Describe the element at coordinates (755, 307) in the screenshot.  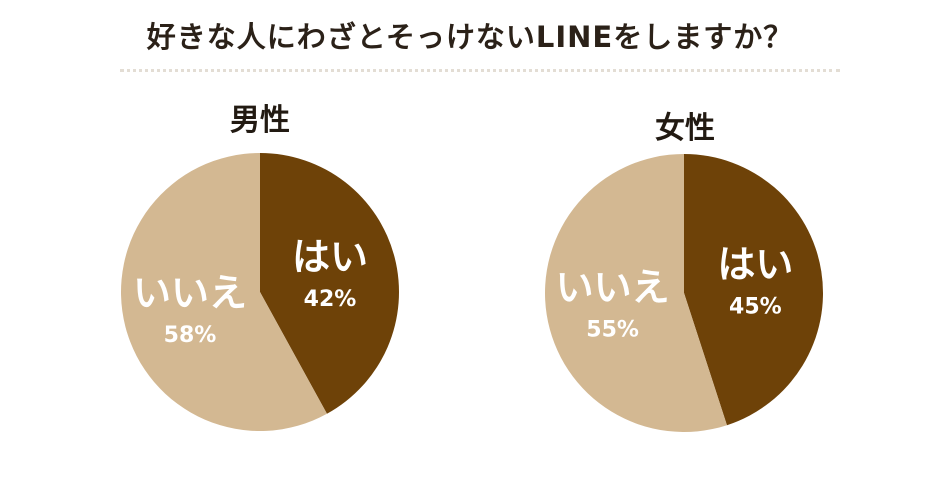
I see `slice-value-female-0: 45%` at that location.